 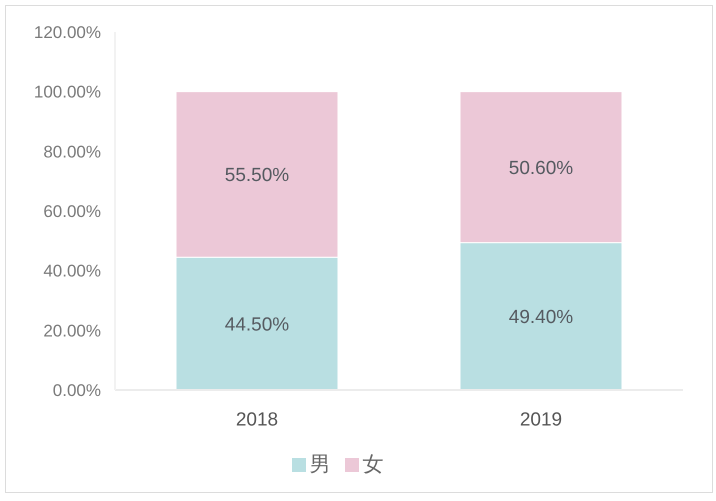 What do you see at coordinates (257, 419) in the screenshot?
I see `x-tick-label: 2018` at bounding box center [257, 419].